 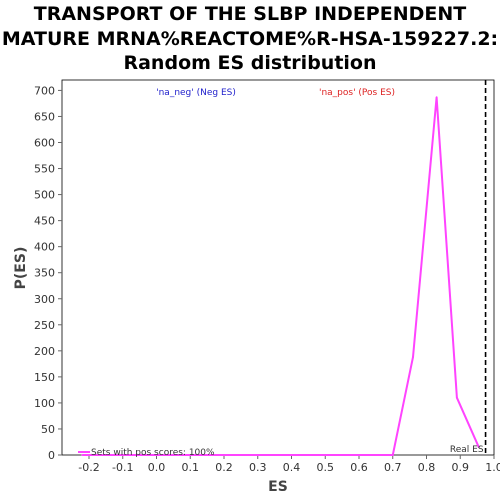 I want to click on x-tick-label: -0.2, so click(x=88, y=467).